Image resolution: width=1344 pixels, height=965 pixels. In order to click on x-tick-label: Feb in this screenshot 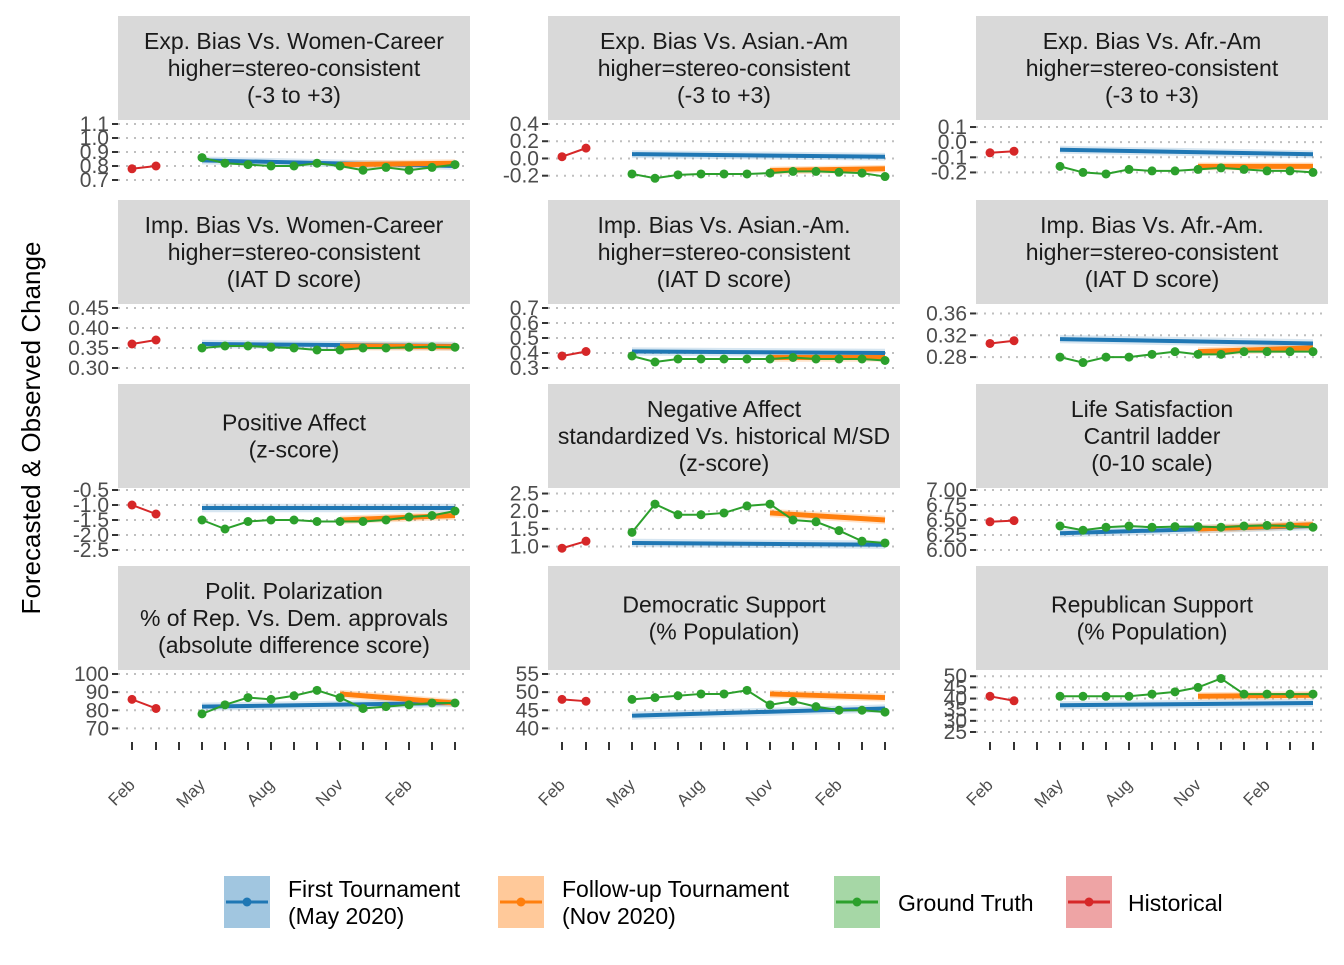, I will do `click(1257, 792)`.